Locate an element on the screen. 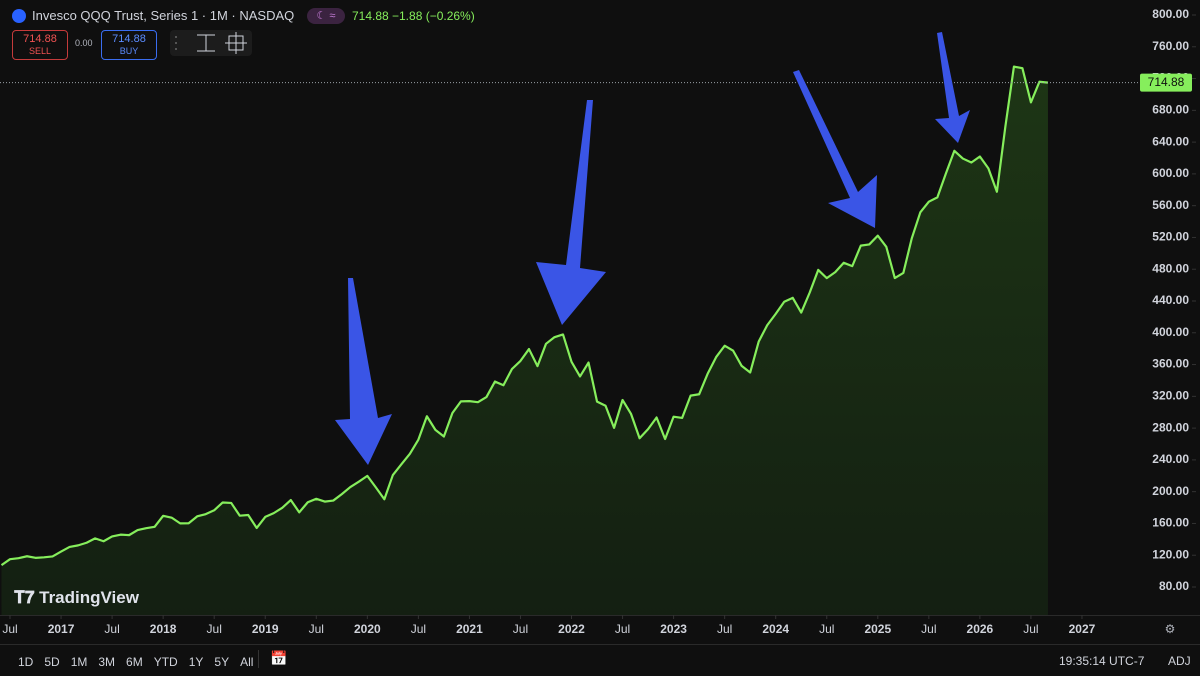  x-tick-label: 2021 is located at coordinates (469, 629).